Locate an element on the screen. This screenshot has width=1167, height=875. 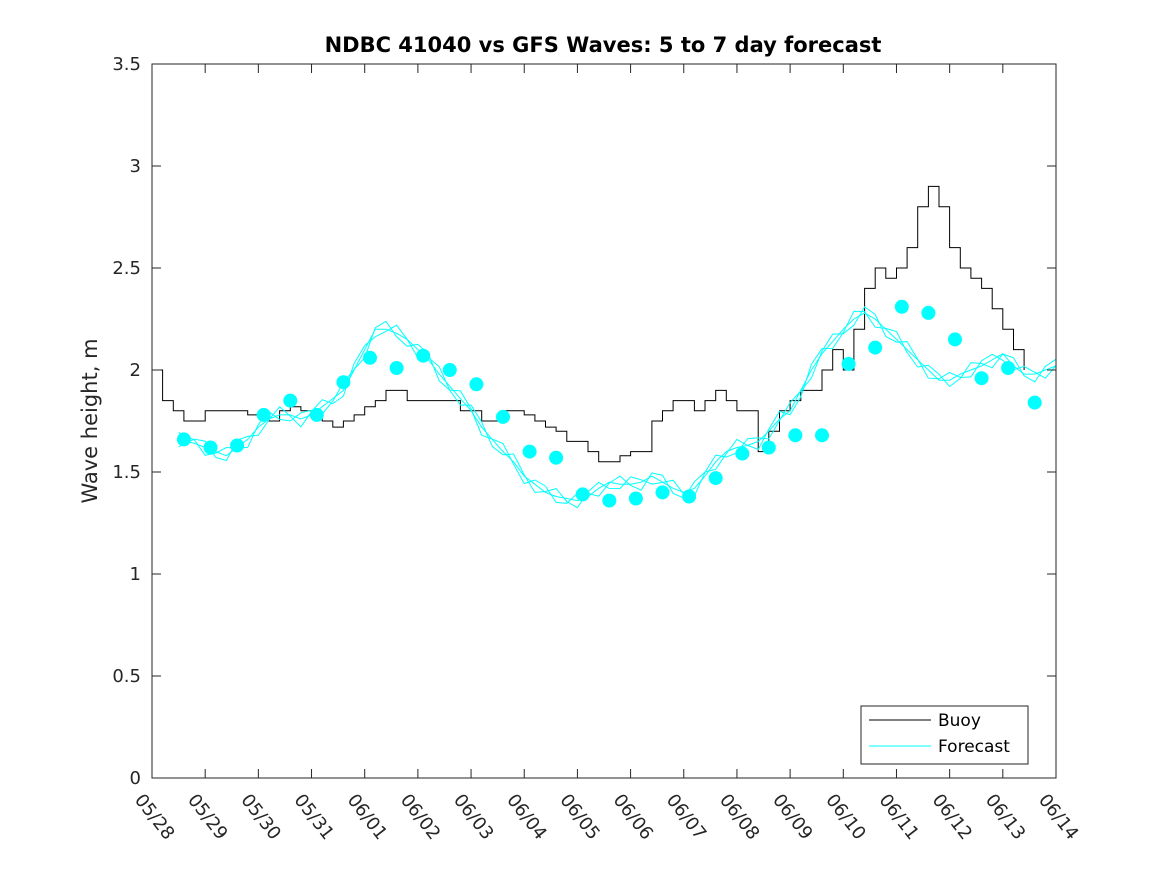
y-axis-label: Wave height, m is located at coordinates (90, 420).